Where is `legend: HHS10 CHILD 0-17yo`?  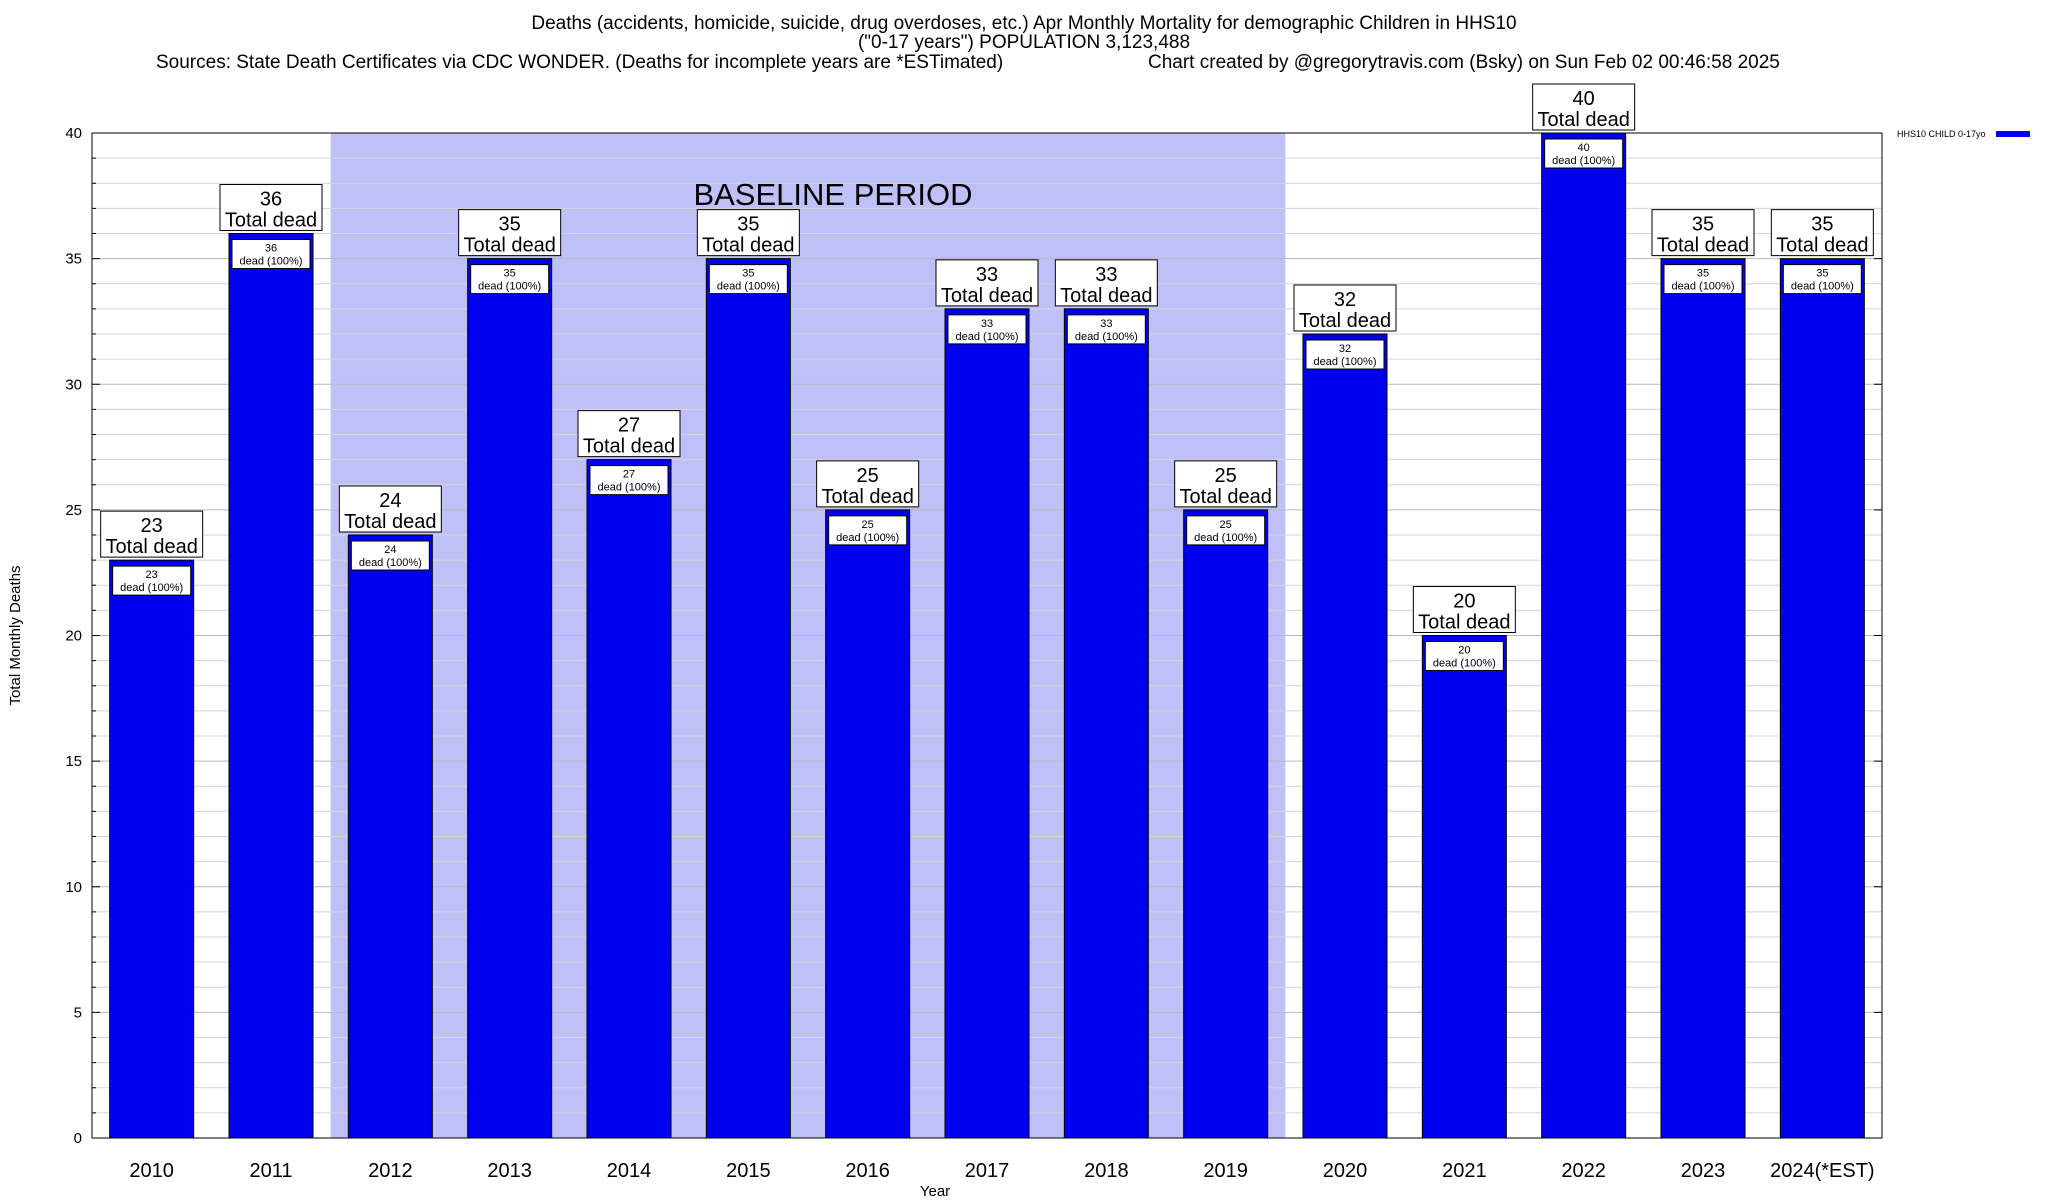
legend: HHS10 CHILD 0-17yo is located at coordinates (1963, 134).